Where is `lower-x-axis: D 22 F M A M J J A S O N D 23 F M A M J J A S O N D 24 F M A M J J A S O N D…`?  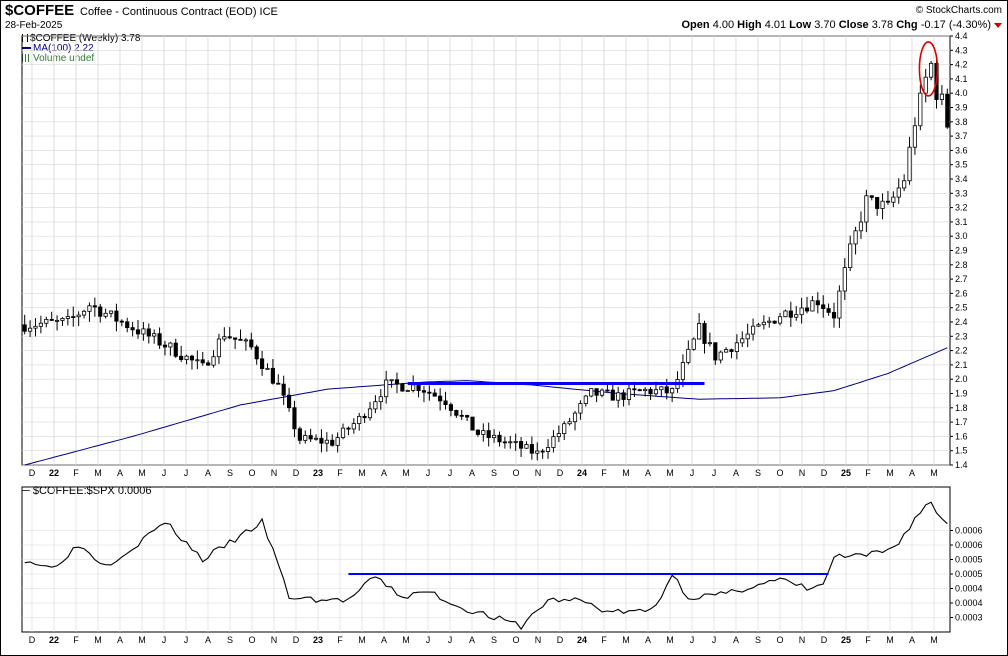
lower-x-axis: D 22 F M A M J J A S O N D 23 F M A M J J A S O N D 24 F M A M J J A S O N D… is located at coordinates (483, 640).